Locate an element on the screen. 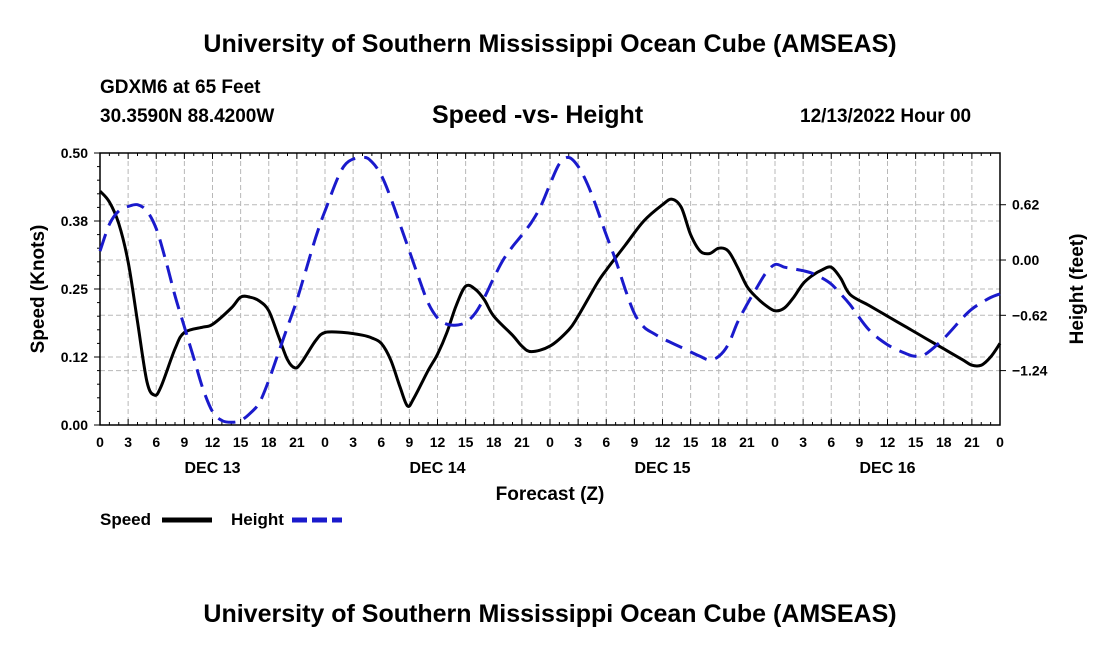  x-day-label: DEC 16 is located at coordinates (887, 468).